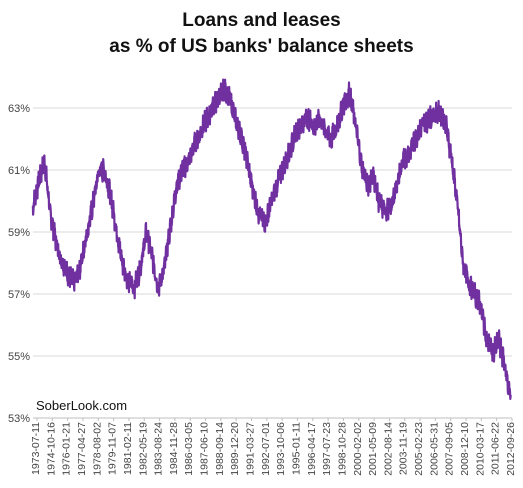 The image size is (523, 488). What do you see at coordinates (67, 449) in the screenshot?
I see `x-tick-label: 1976-01-21` at bounding box center [67, 449].